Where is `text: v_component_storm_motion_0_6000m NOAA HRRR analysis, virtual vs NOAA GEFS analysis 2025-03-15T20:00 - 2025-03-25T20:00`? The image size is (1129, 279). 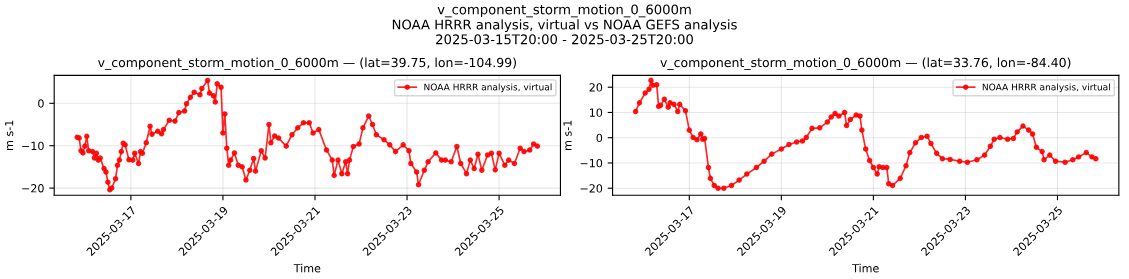
text: v_component_storm_motion_0_6000m NOAA HRRR analysis, virtual vs NOAA GEFS analysis 2025-03-15T20:00 - 2025-03-25T20:00 is located at coordinates (564, 24).